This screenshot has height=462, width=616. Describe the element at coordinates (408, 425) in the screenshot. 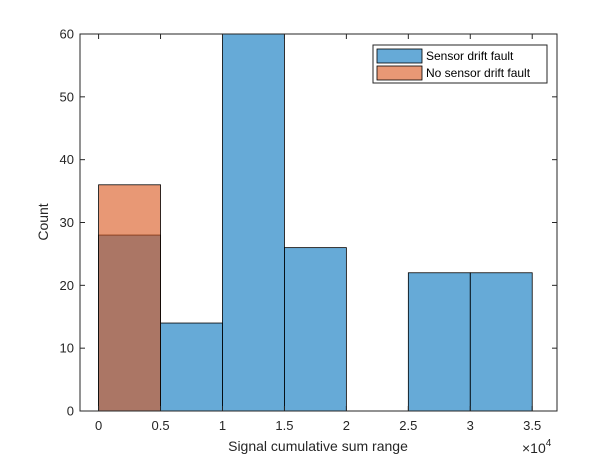

I see `x-tick-label-5: 2.5` at that location.